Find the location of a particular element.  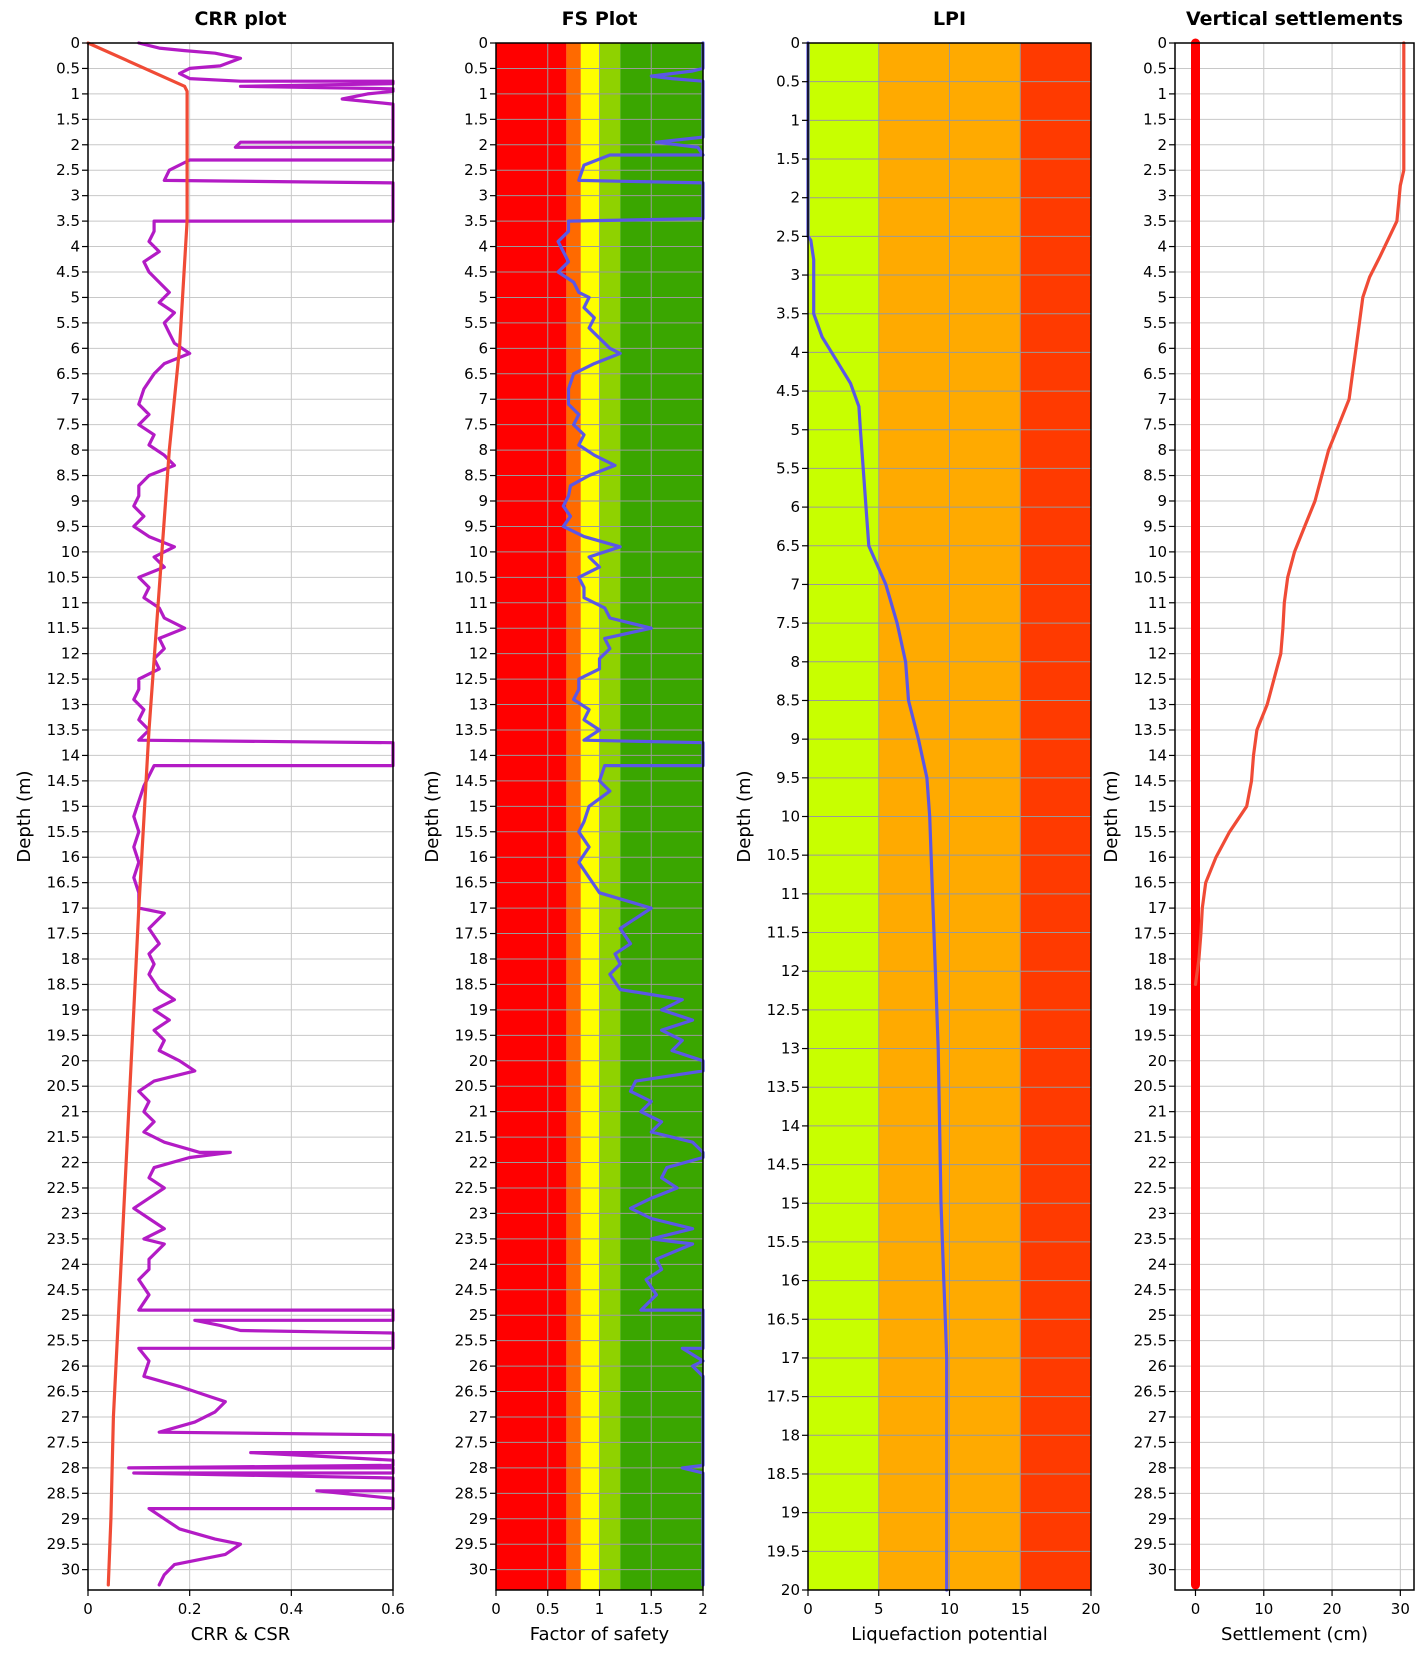

y-tick-label: 3 is located at coordinates (795, 275).